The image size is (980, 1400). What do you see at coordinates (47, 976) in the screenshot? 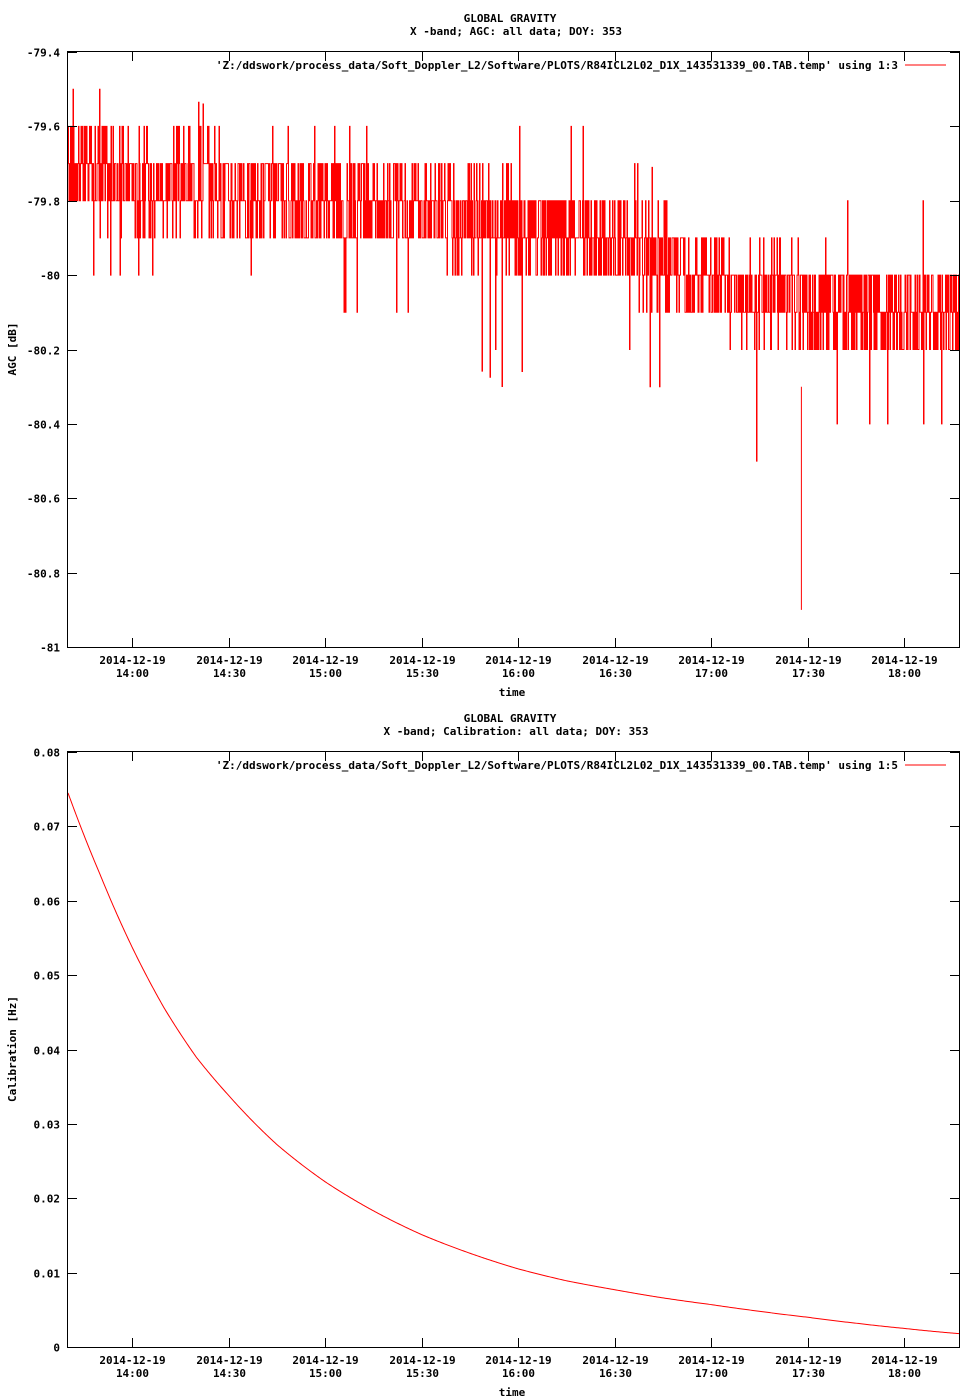
I see `y-tick-label: 0.05` at bounding box center [47, 976].